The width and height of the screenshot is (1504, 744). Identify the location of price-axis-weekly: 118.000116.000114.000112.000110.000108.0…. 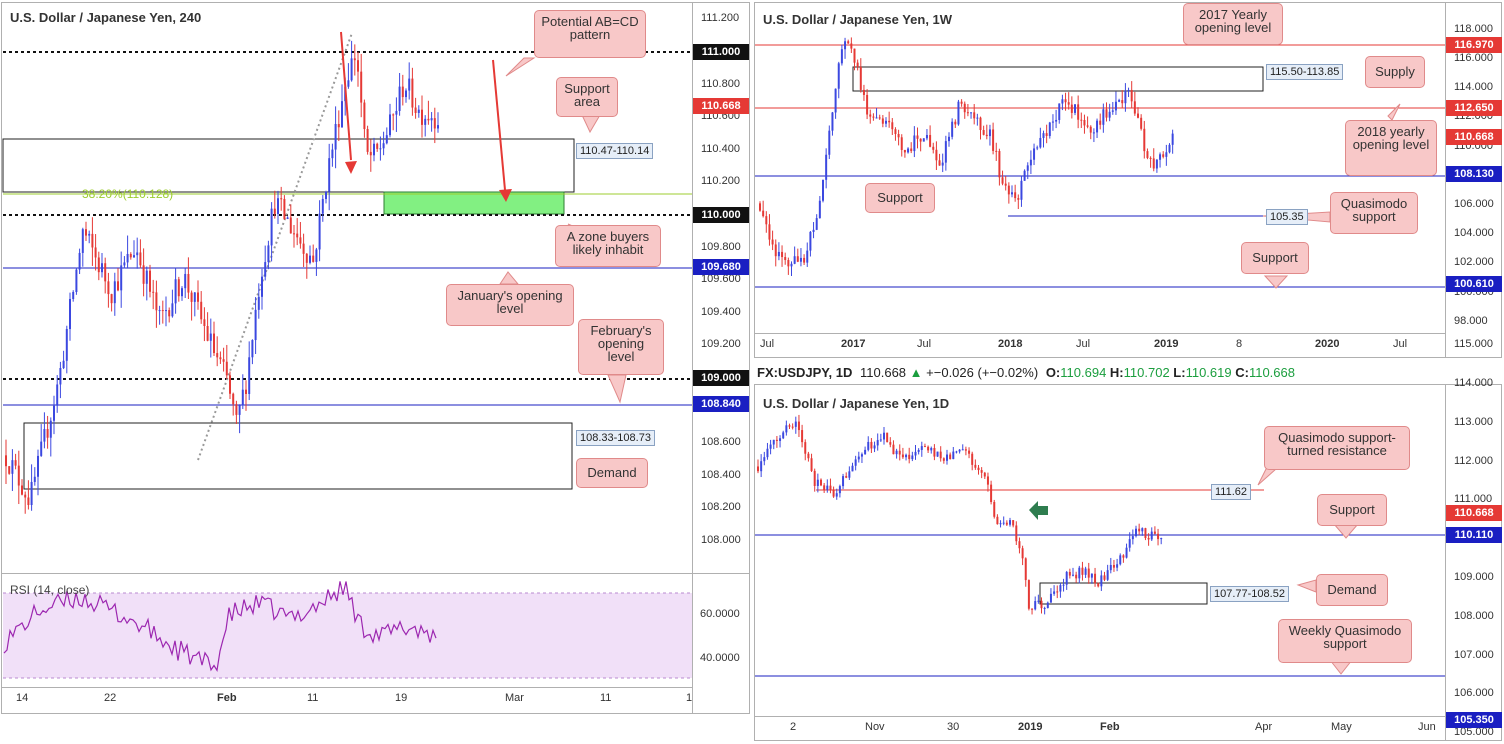
(1474, 167).